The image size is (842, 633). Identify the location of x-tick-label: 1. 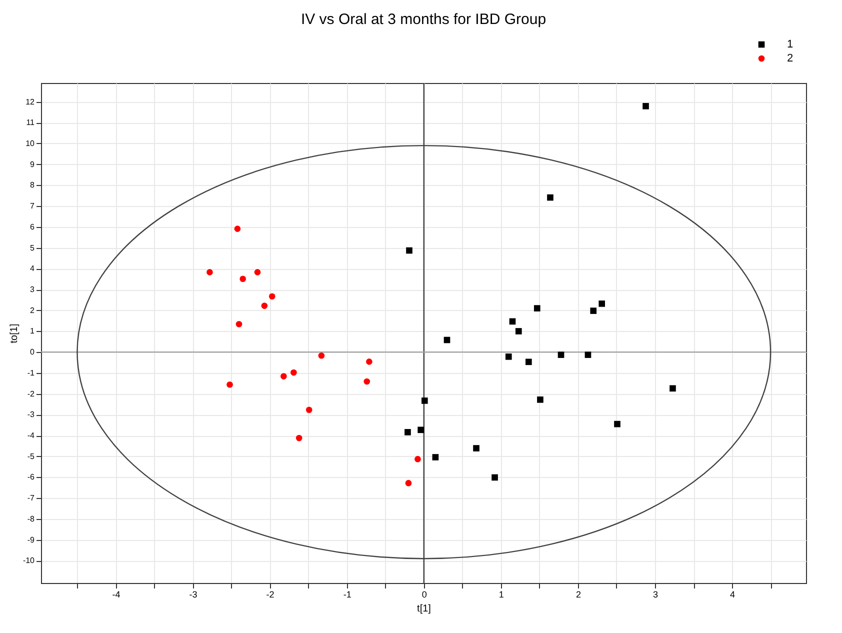
(501, 595).